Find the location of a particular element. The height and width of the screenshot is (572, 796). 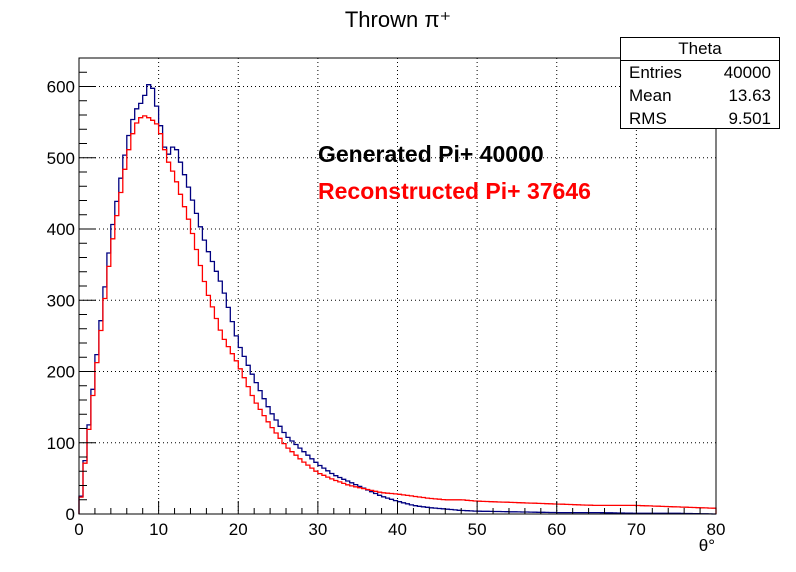

stats-value: 40000 is located at coordinates (747, 72).